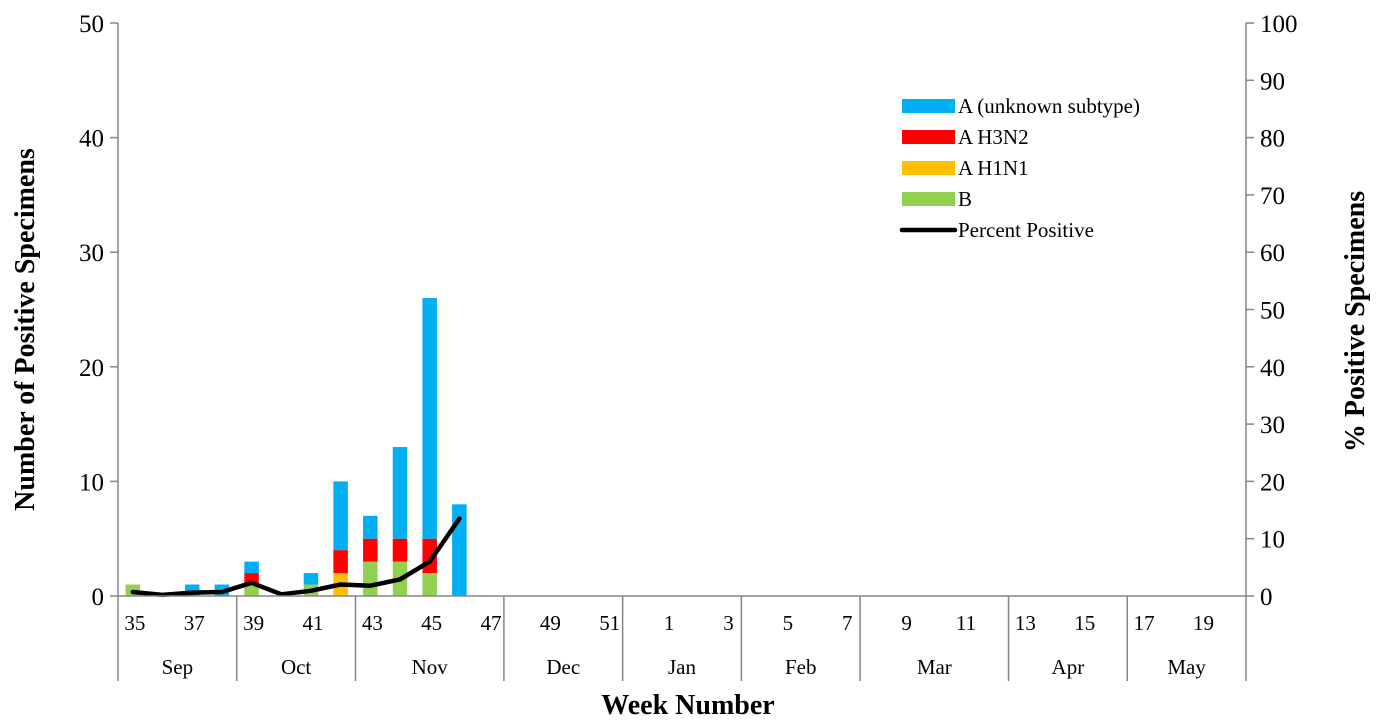 The height and width of the screenshot is (726, 1383). I want to click on bar-a-unknown-subtype--43, so click(370, 527).